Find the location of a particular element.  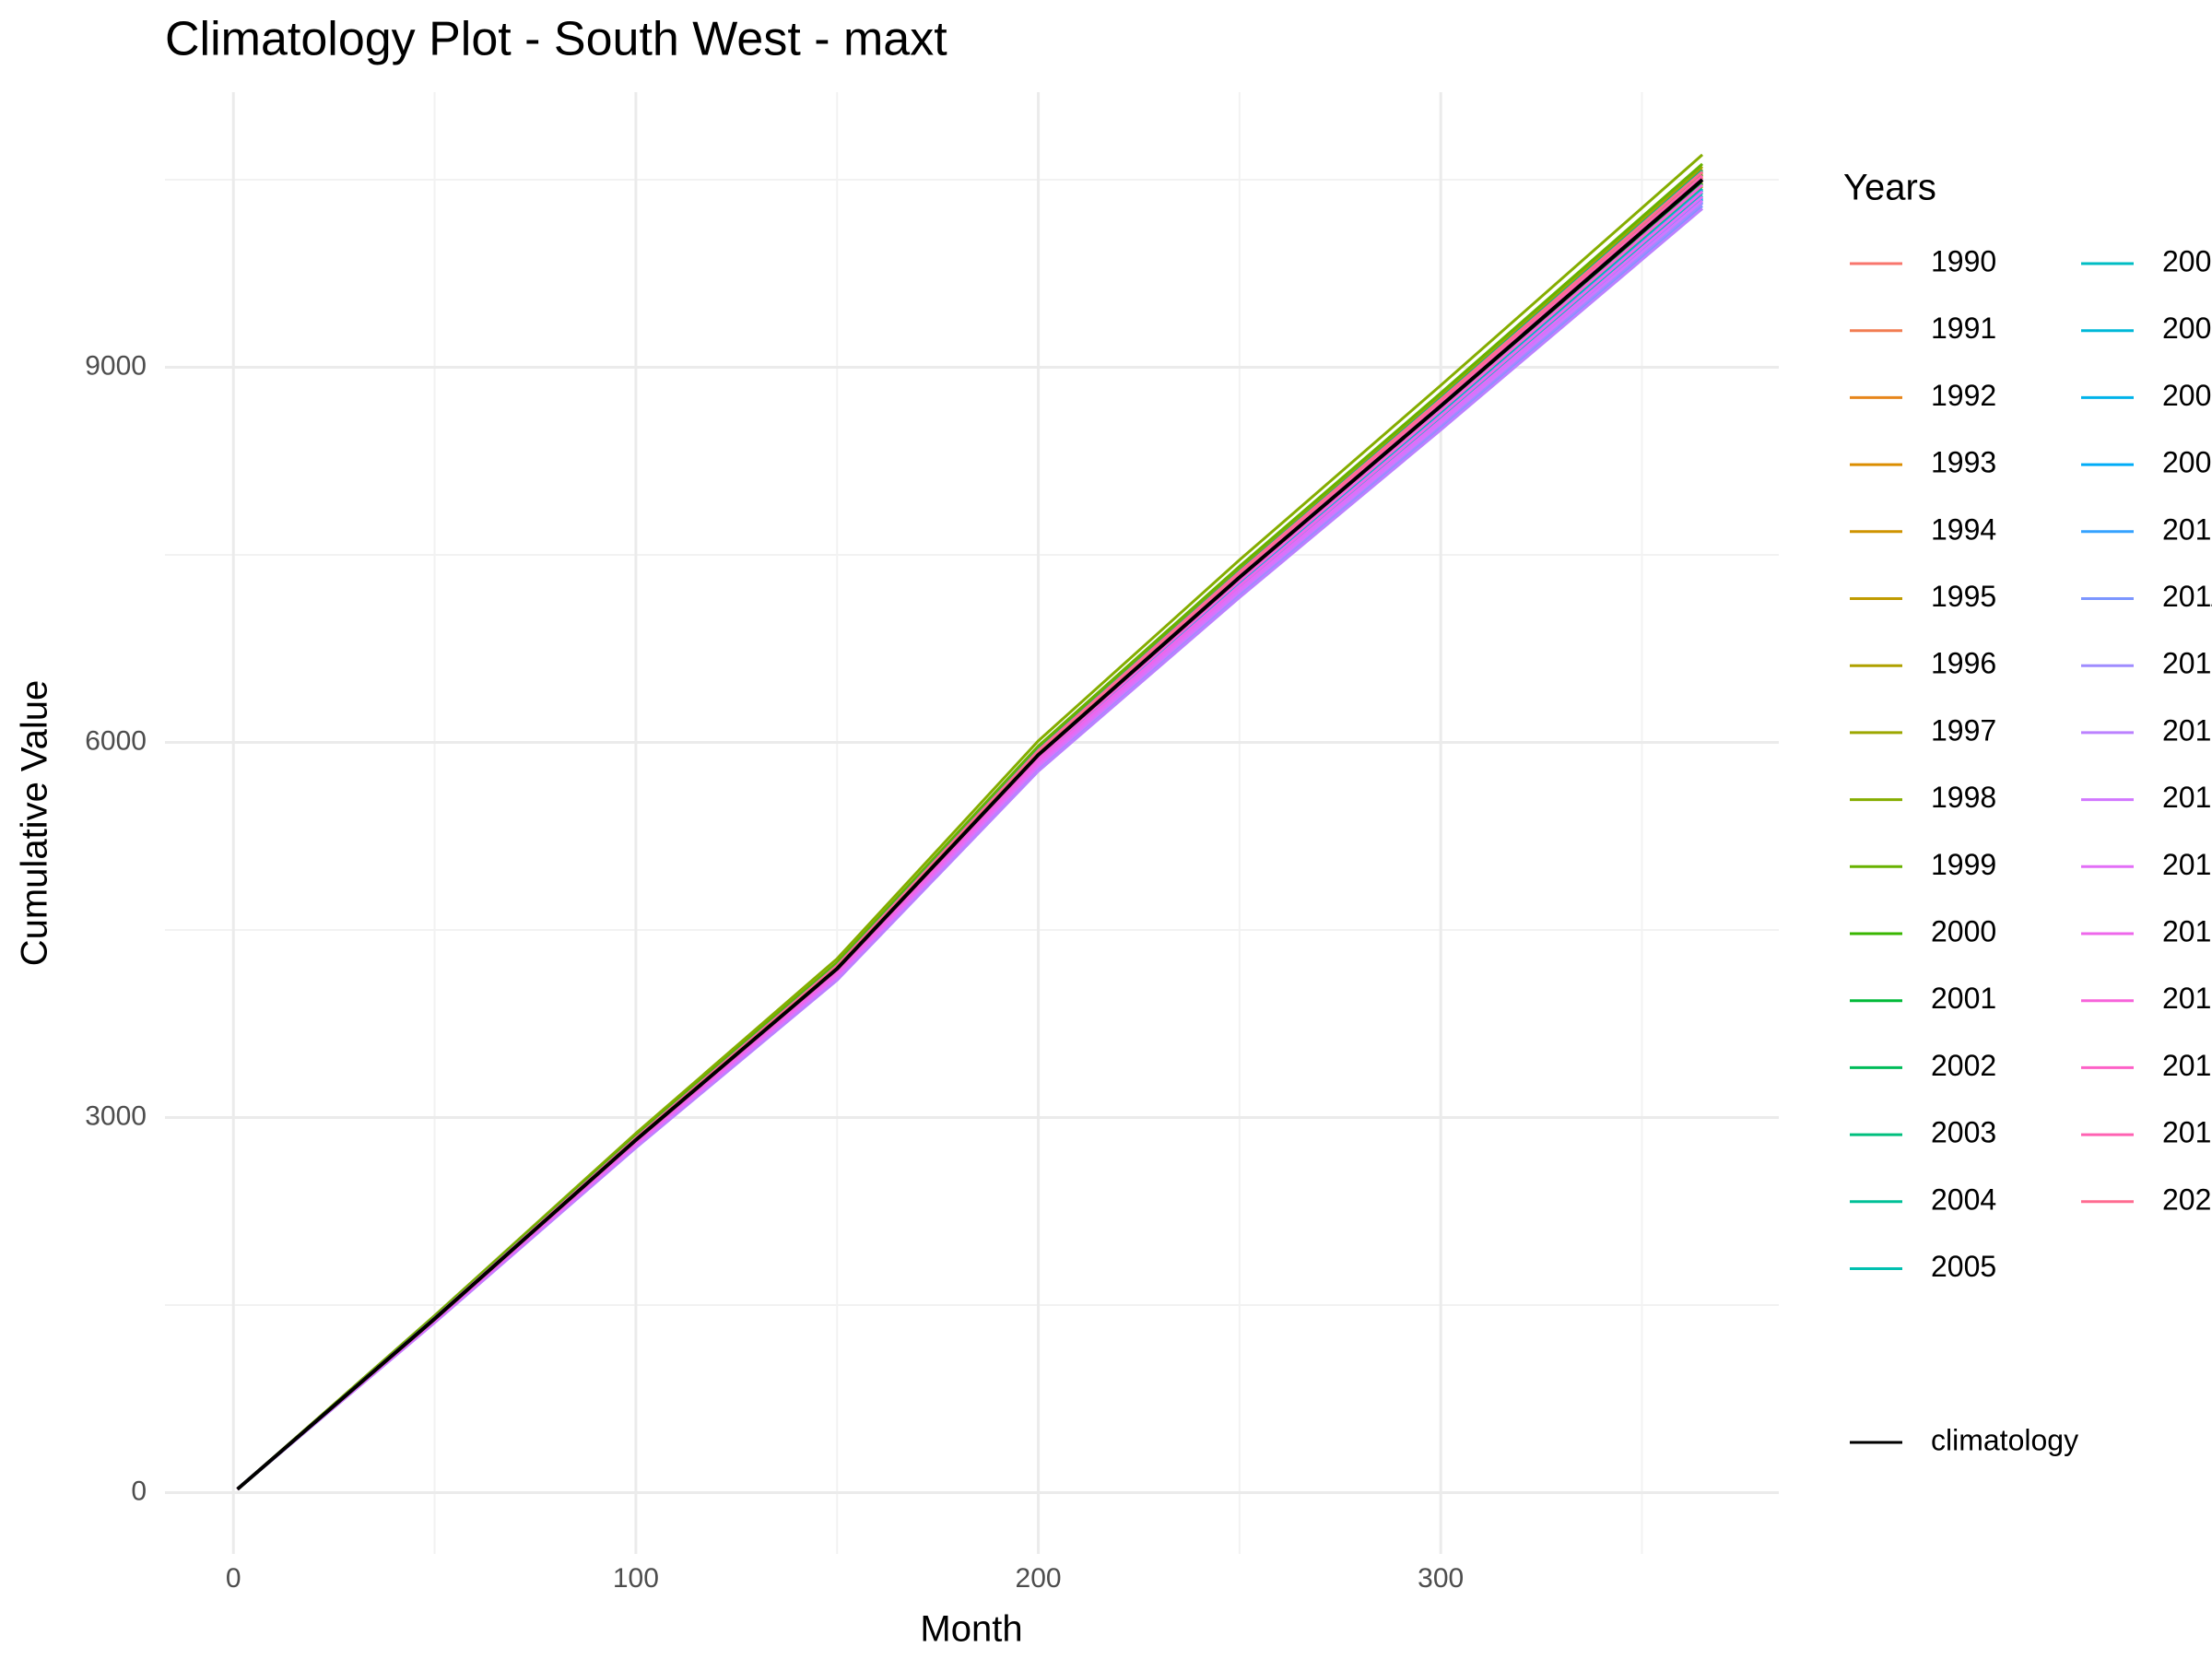

legend-label: 1993 is located at coordinates (1963, 462).